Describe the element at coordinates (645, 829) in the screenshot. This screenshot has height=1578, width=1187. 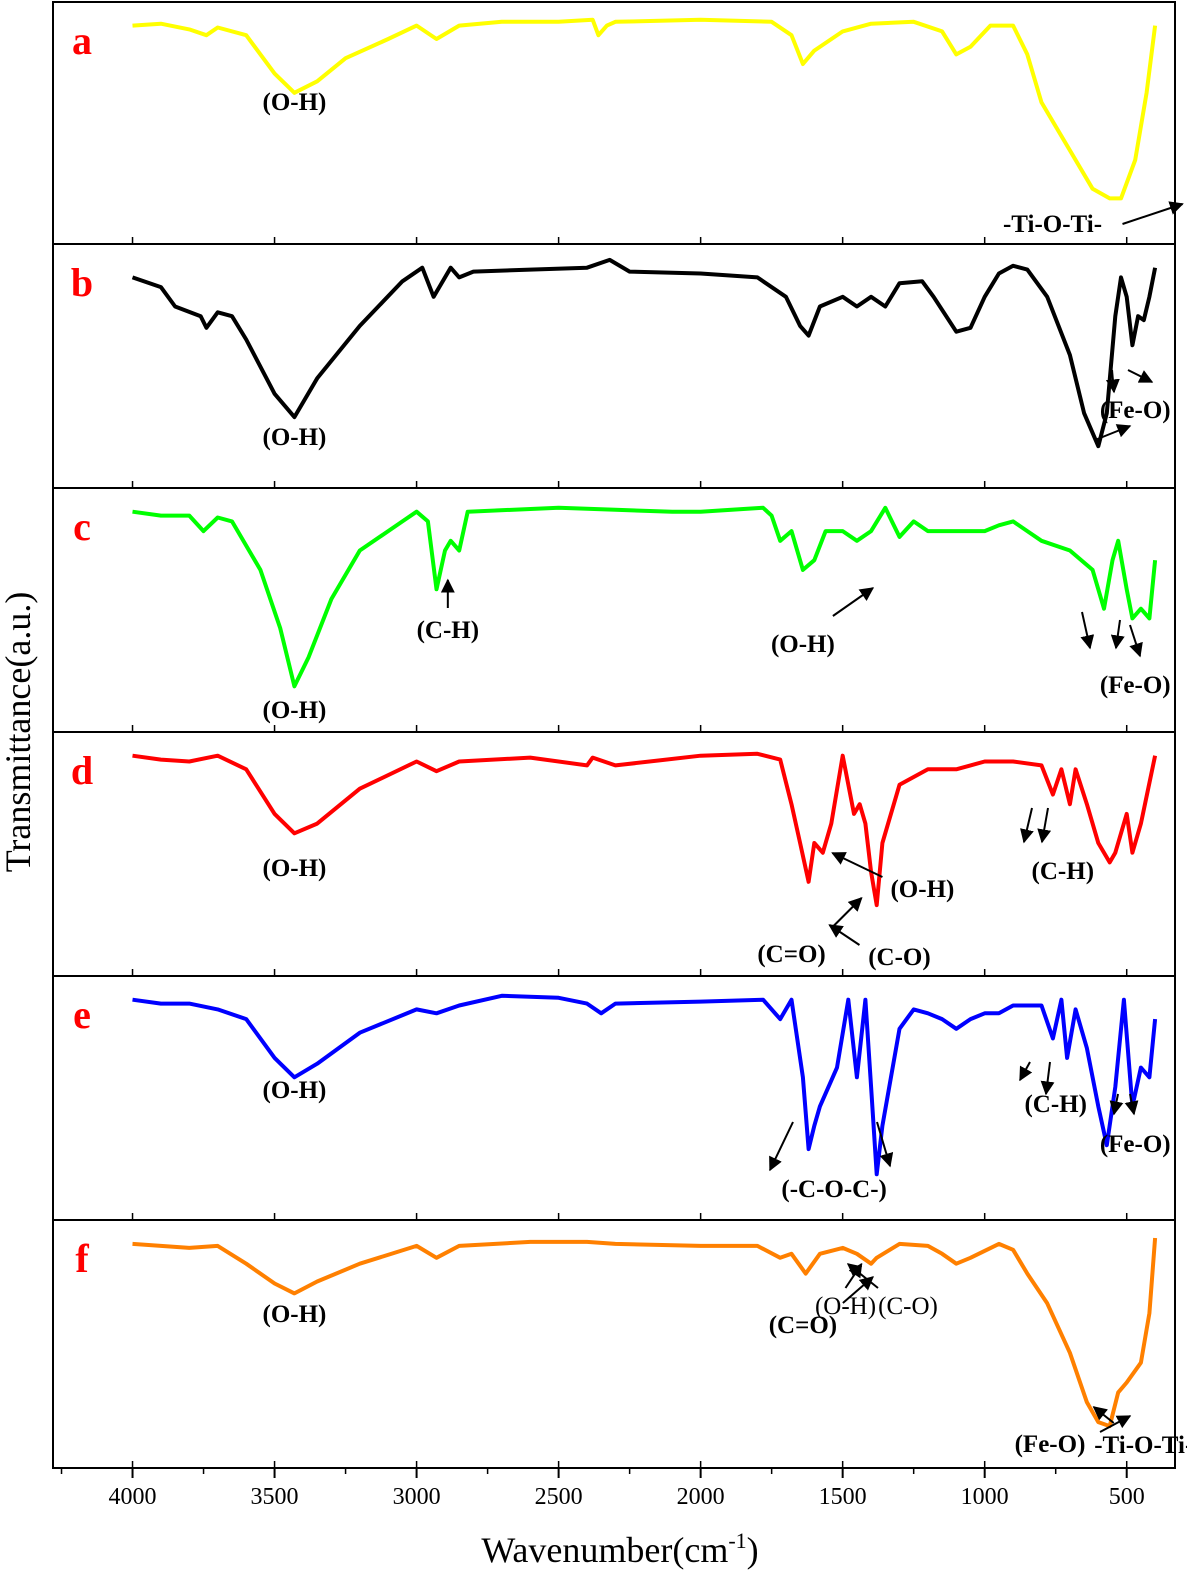
I see `spectrum-line-d` at that location.